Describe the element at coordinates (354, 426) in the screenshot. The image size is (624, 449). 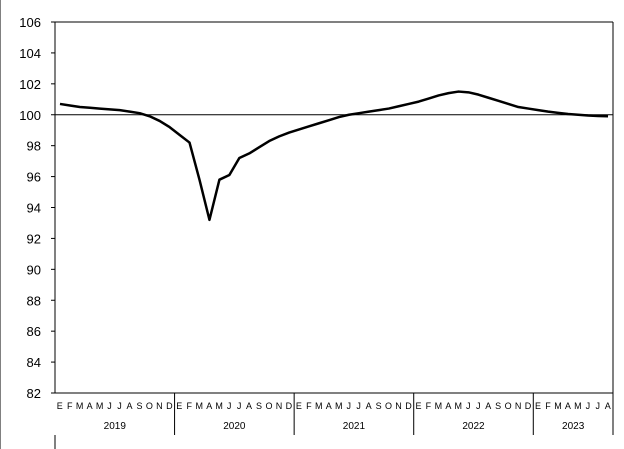
I see `x-year-label: 2021` at that location.